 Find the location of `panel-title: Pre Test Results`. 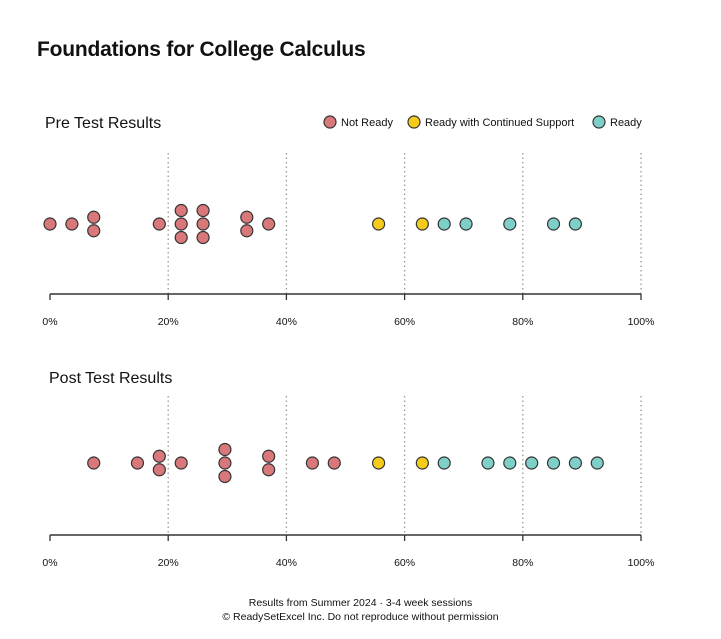

panel-title: Pre Test Results is located at coordinates (103, 123).